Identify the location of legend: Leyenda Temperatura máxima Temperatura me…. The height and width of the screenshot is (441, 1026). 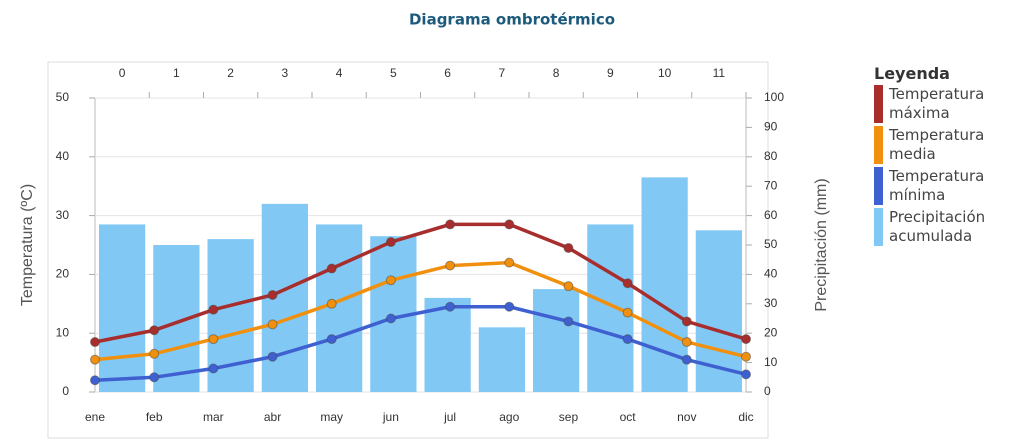
(944, 156).